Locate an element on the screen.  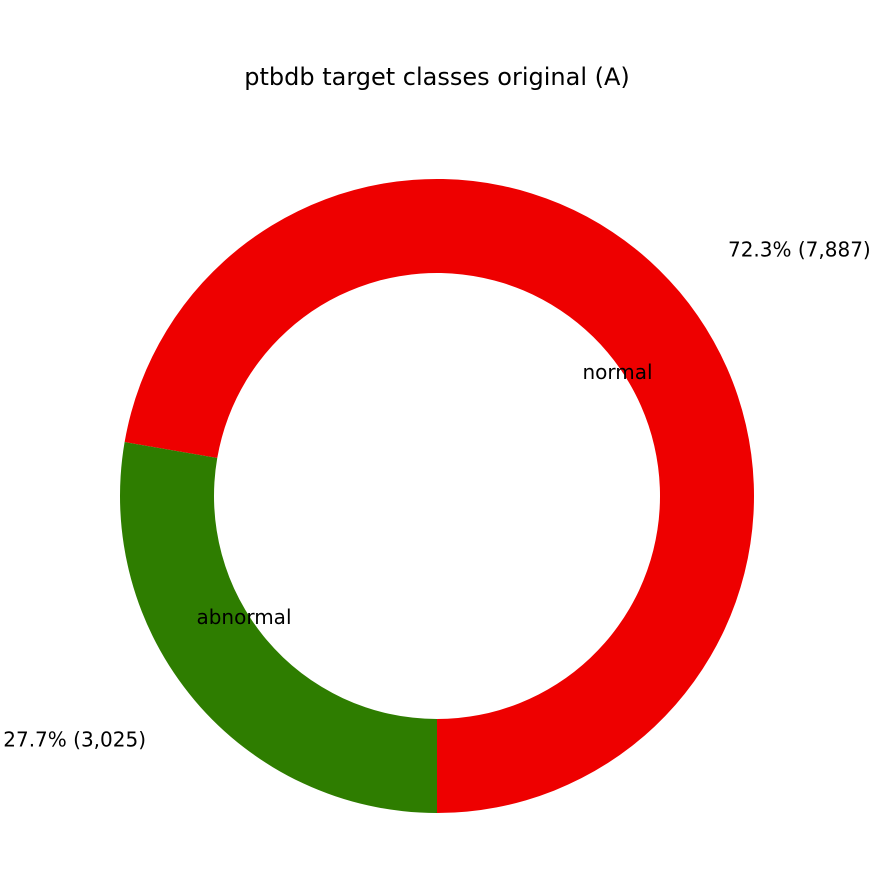
slice-name-label: normal is located at coordinates (617, 372).